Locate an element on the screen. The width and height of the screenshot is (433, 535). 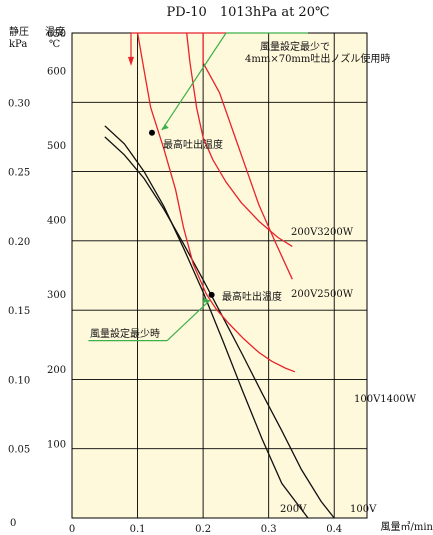
x-tick-label: 0.1 is located at coordinates (138, 529).